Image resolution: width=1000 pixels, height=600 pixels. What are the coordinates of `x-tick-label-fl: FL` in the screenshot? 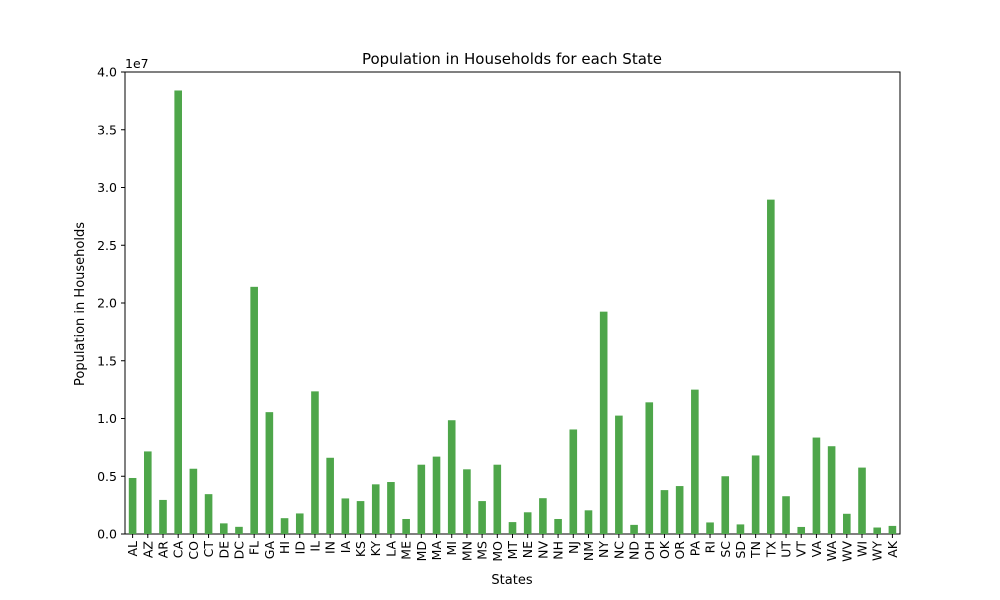 It's located at (254, 548).